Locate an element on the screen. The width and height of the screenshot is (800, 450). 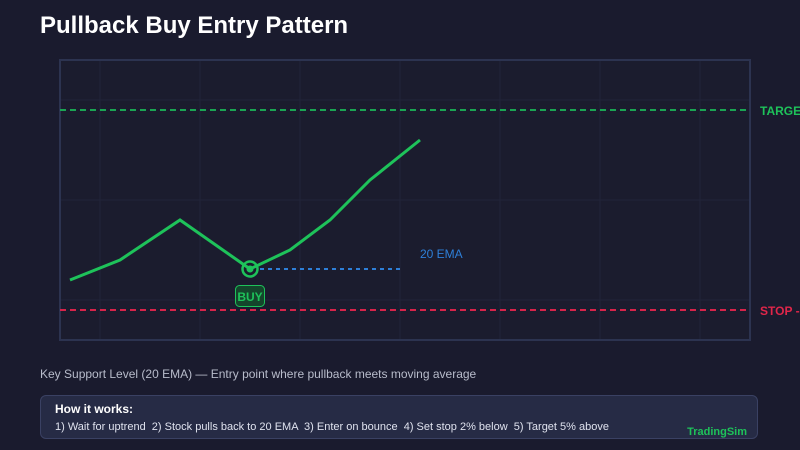
ema-label: 20 EMA is located at coordinates (441, 254).